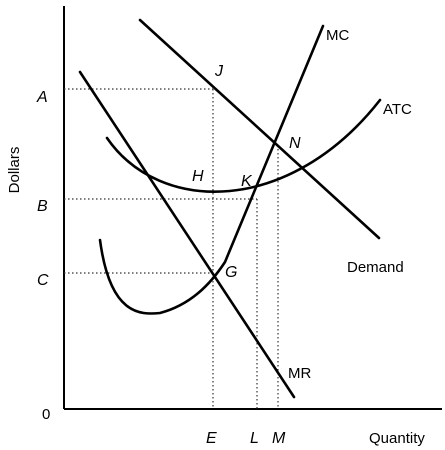 This screenshot has height=450, width=445. What do you see at coordinates (42, 97) in the screenshot?
I see `y-tick-a: A` at bounding box center [42, 97].